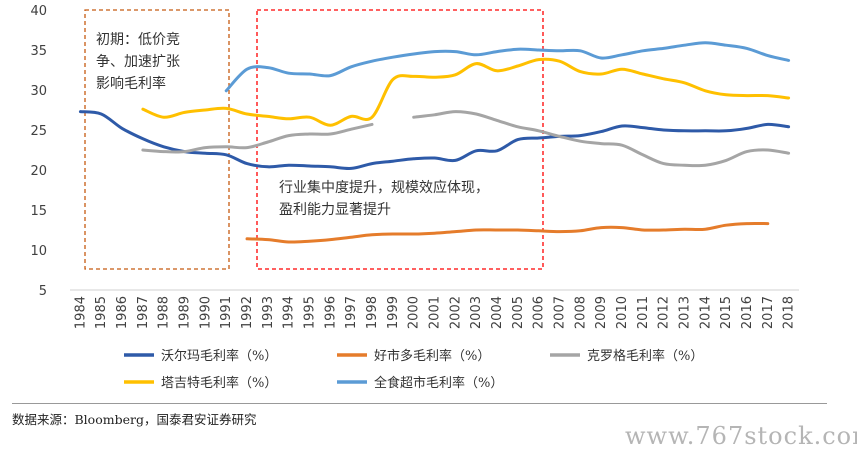 This screenshot has width=857, height=456. Describe the element at coordinates (131, 83) in the screenshot. I see `annotation-early-line-3: 影响毛利率` at that location.